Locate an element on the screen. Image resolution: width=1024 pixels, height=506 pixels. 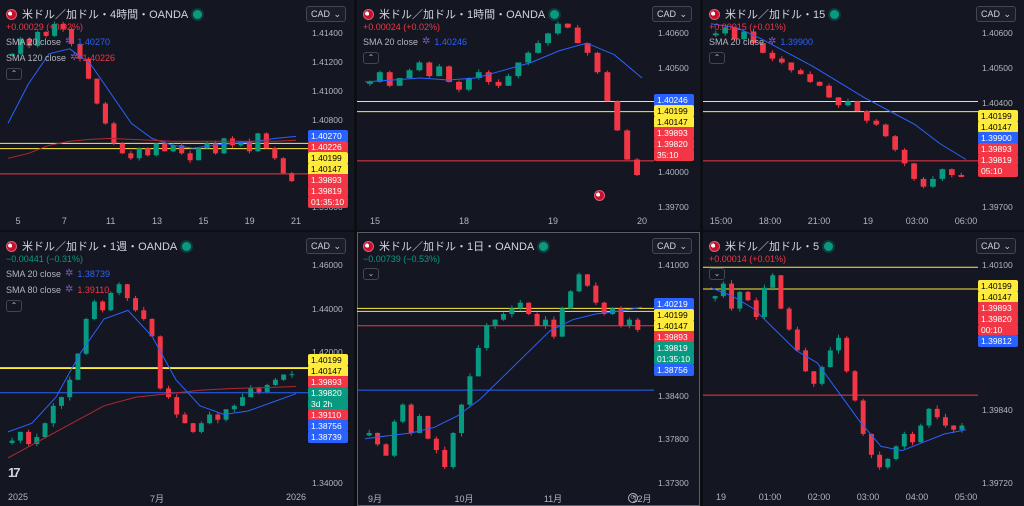
indicator-legend: SMA 20 close ✲ 1.40246 is located at coordinates (415, 41).